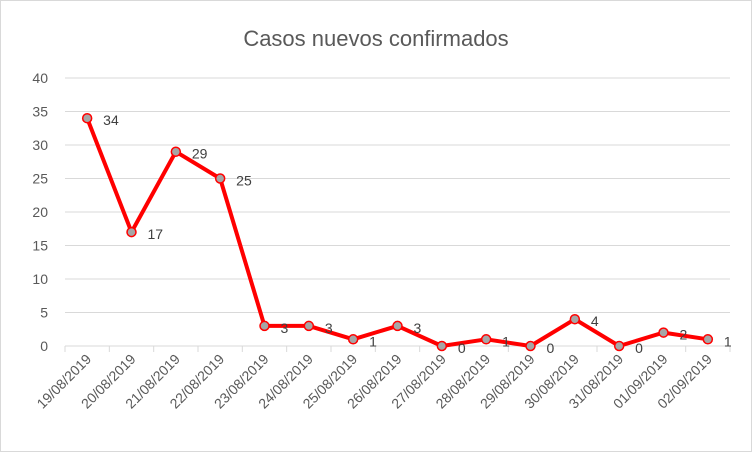 The width and height of the screenshot is (752, 452). I want to click on data-label-8: 0, so click(462, 348).